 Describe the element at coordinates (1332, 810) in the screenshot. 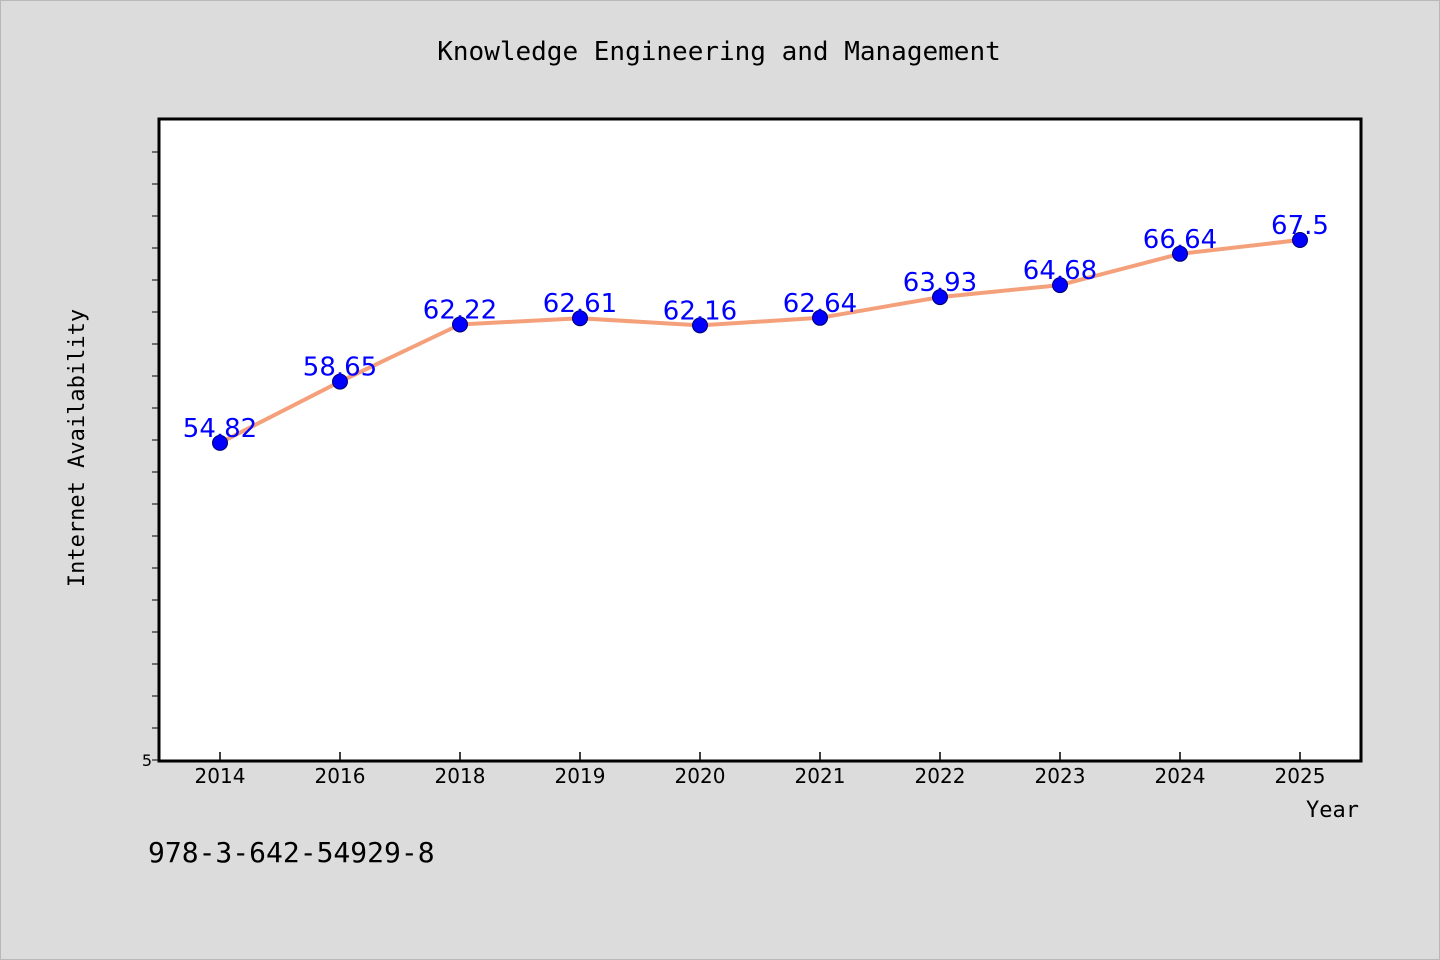

I see `x-axis-label: Year` at that location.